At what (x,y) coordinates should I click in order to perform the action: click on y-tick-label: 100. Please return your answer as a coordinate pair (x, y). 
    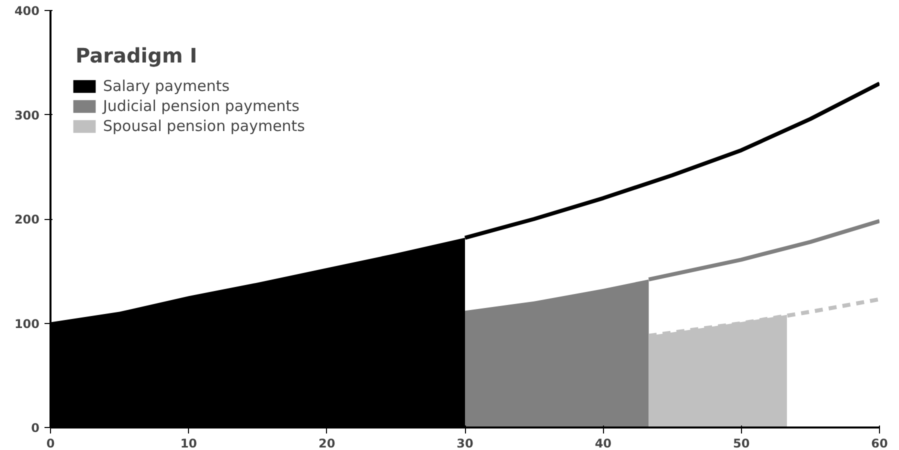
    Looking at the image, I should click on (27, 323).